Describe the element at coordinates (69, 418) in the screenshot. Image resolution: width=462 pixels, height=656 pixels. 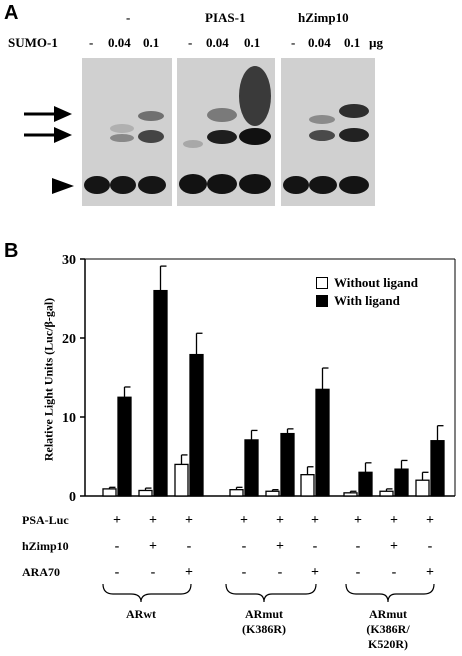
I see `y-tick-label: 10` at that location.